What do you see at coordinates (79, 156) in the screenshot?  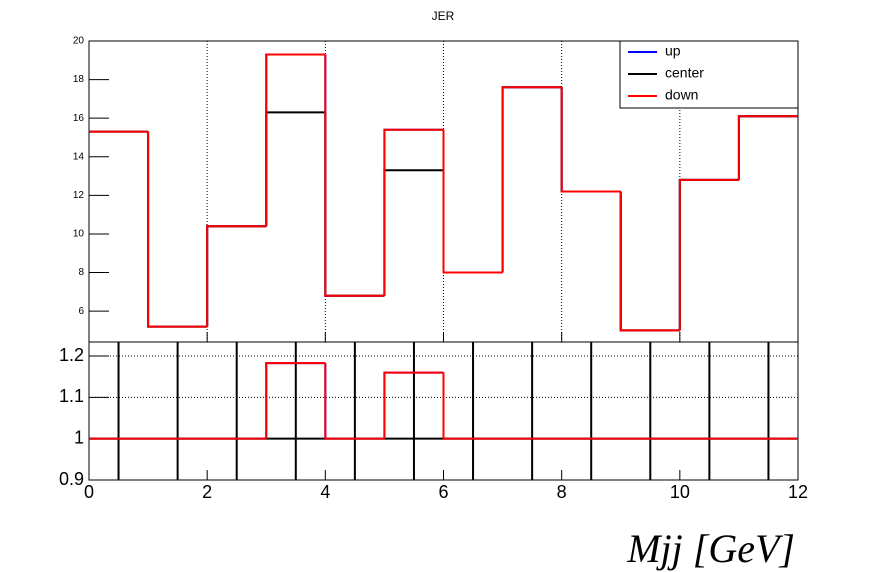 I see `y-tick-label: 14` at bounding box center [79, 156].